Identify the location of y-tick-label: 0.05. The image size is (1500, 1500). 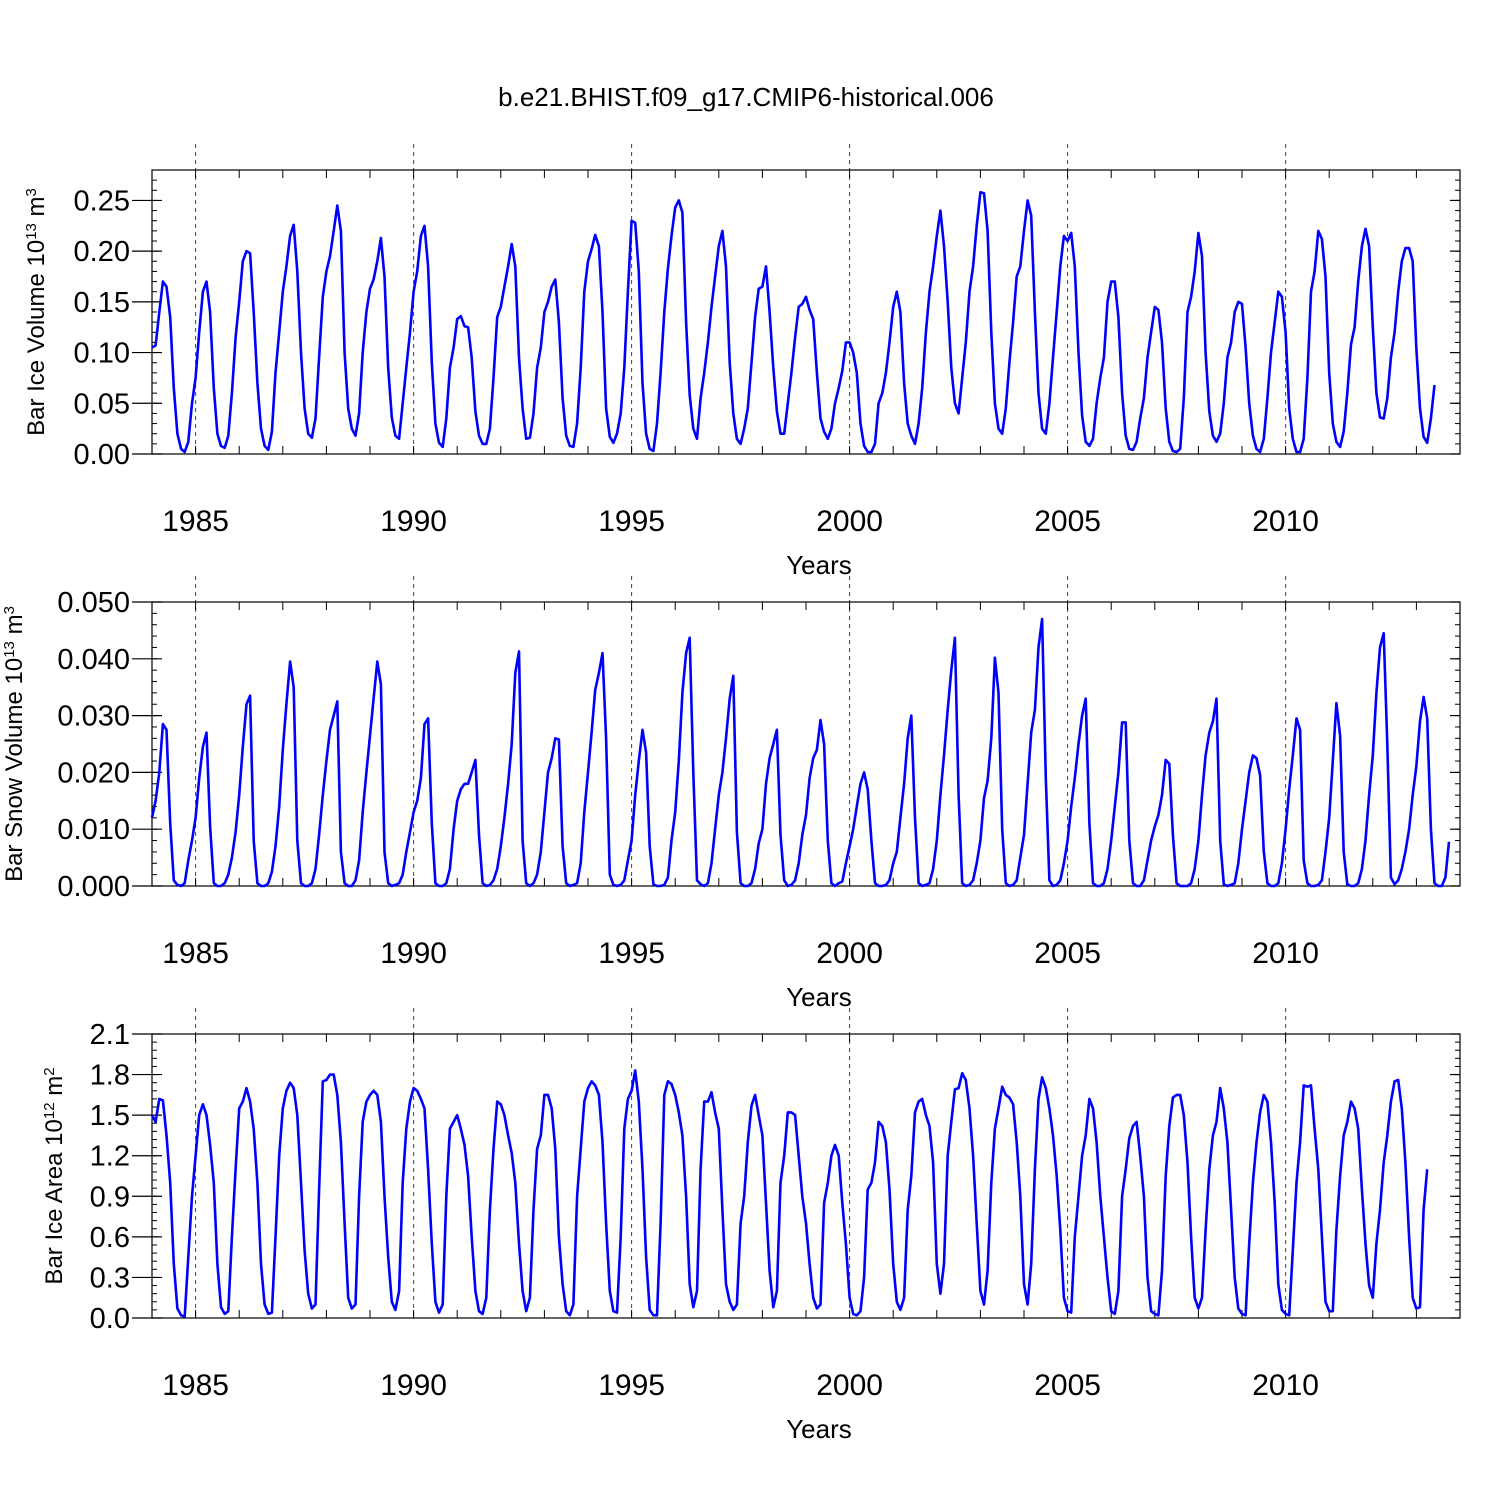
(102, 404).